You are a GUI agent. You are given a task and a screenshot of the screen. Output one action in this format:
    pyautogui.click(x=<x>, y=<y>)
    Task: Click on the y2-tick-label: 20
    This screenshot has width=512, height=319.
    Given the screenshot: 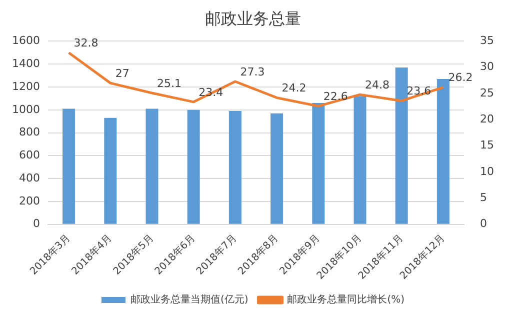 What is the action you would take?
    pyautogui.click(x=487, y=119)
    